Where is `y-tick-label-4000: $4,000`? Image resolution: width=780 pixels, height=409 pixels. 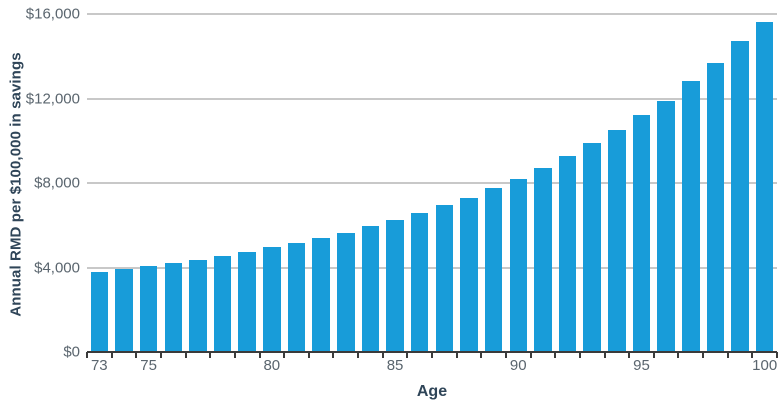 y-tick-label-4000: $4,000 is located at coordinates (57, 267).